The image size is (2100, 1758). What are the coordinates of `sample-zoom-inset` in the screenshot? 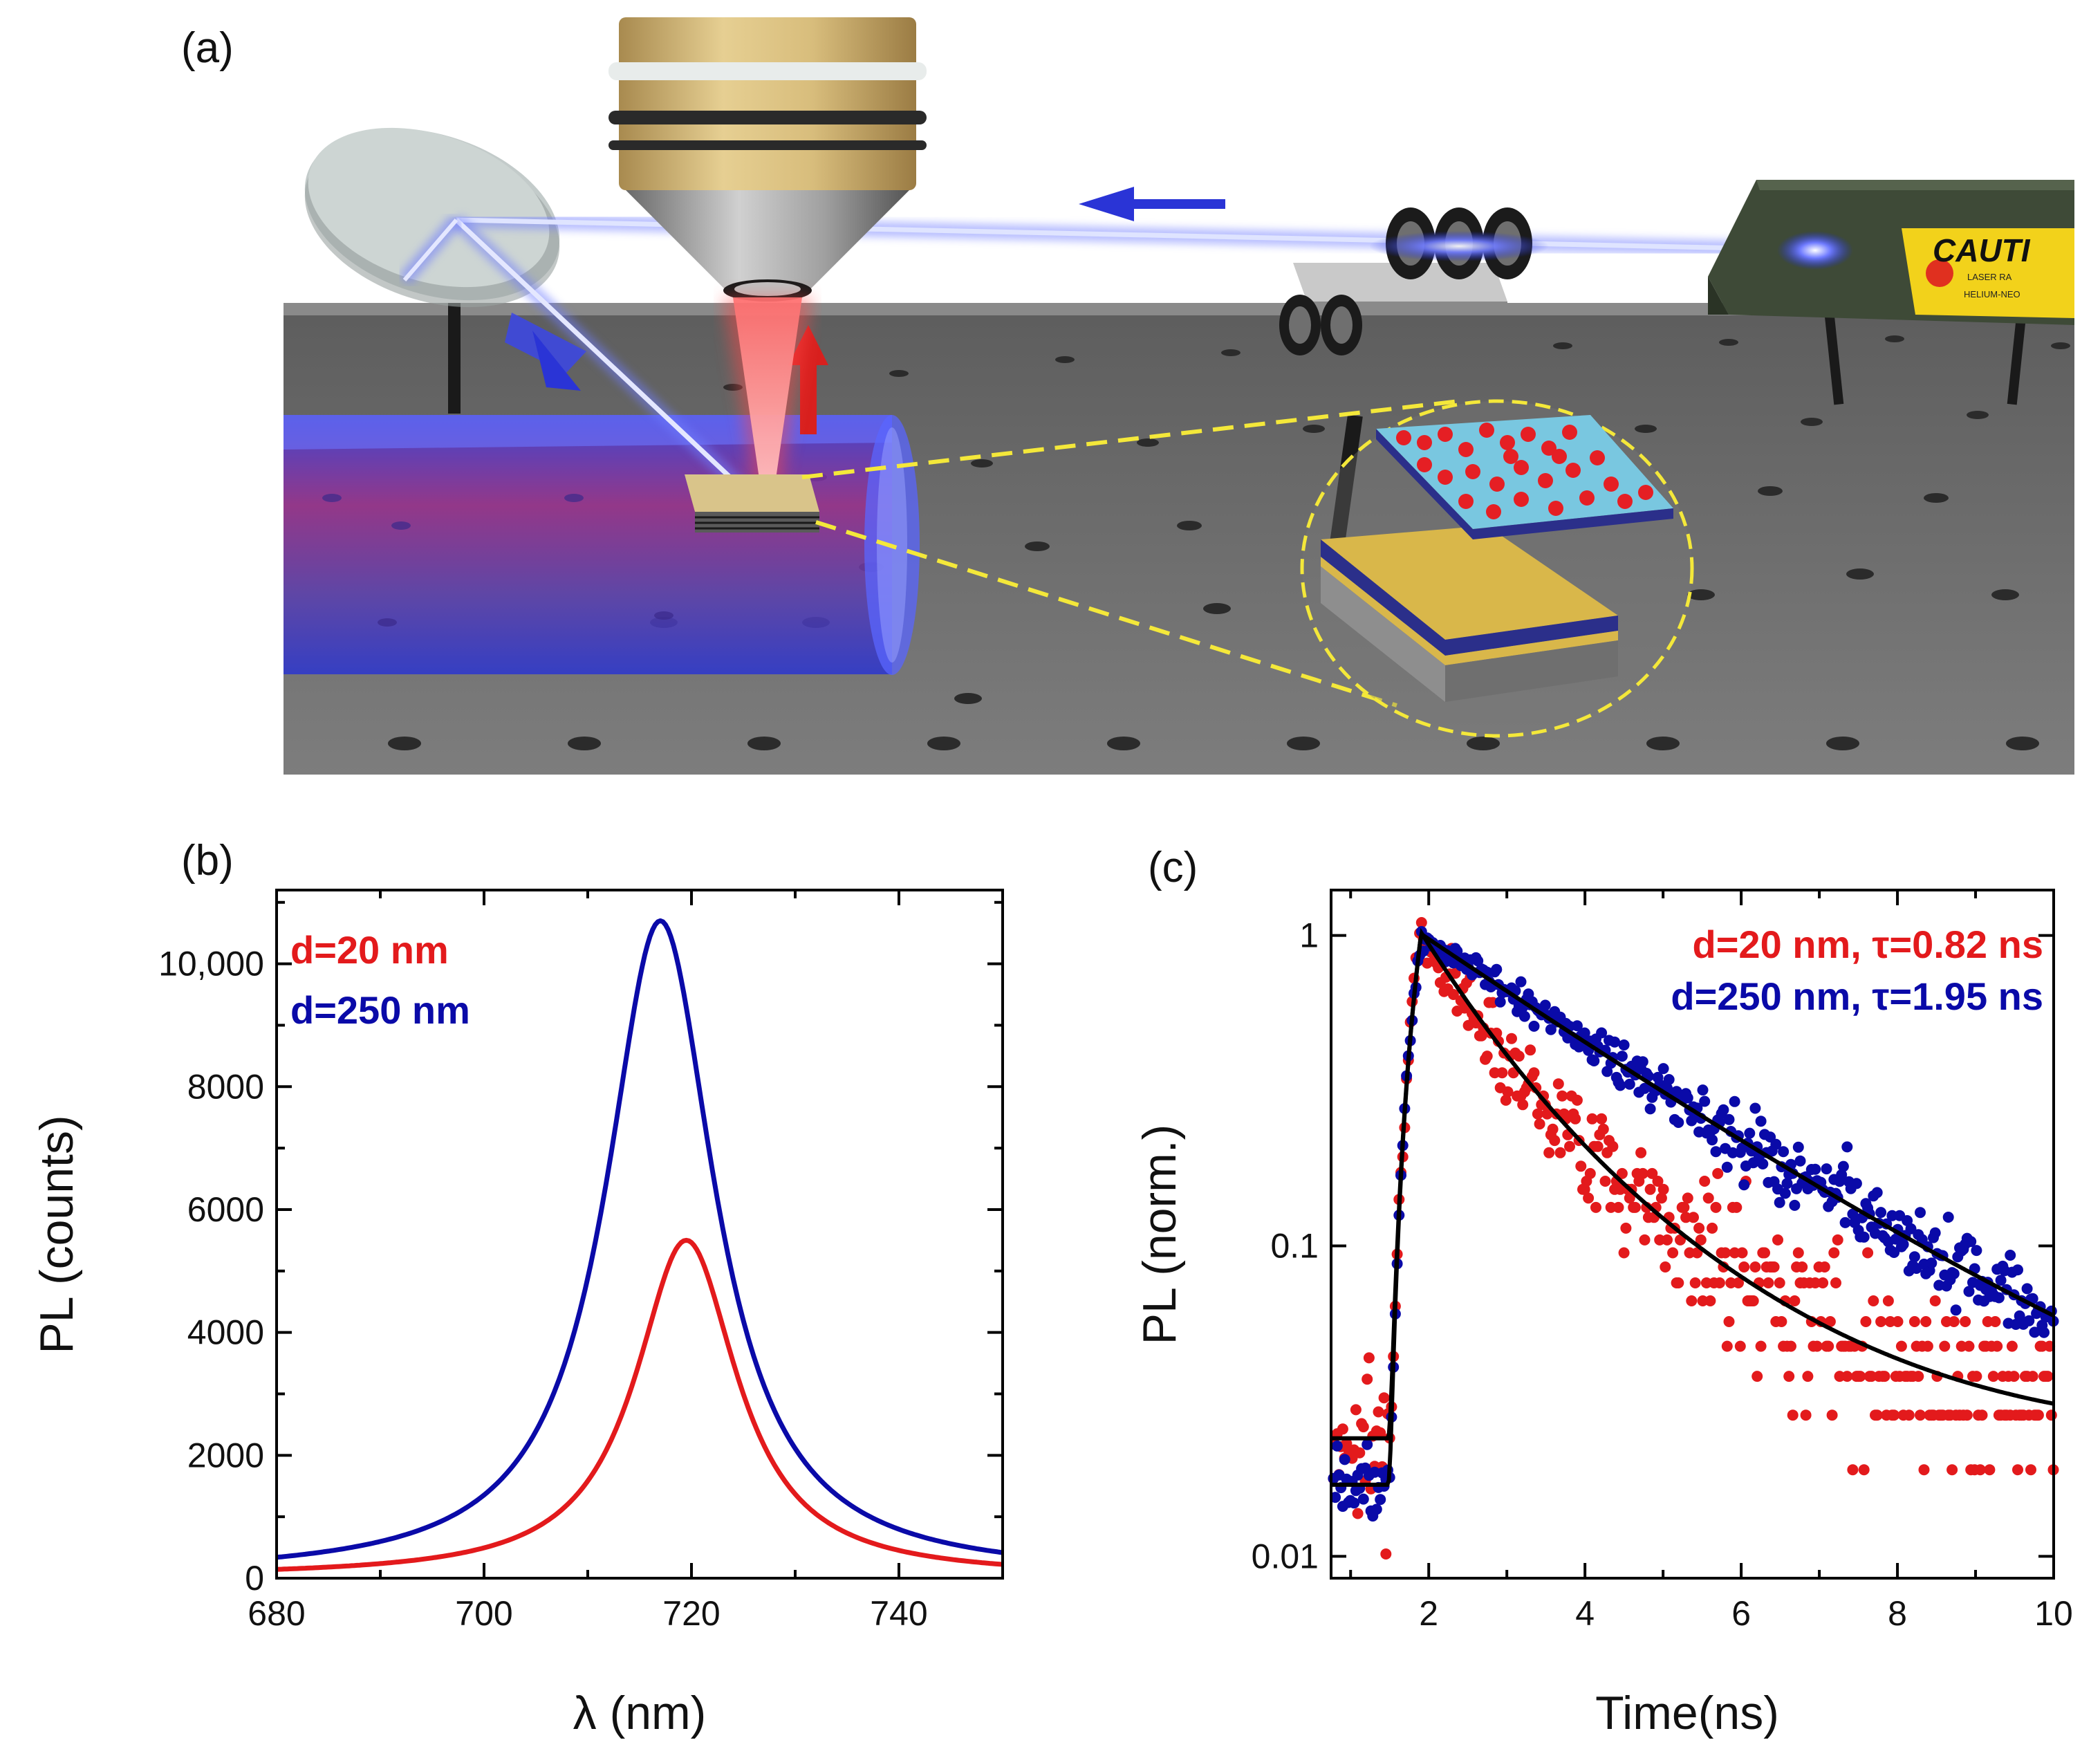 It's located at (1247, 568).